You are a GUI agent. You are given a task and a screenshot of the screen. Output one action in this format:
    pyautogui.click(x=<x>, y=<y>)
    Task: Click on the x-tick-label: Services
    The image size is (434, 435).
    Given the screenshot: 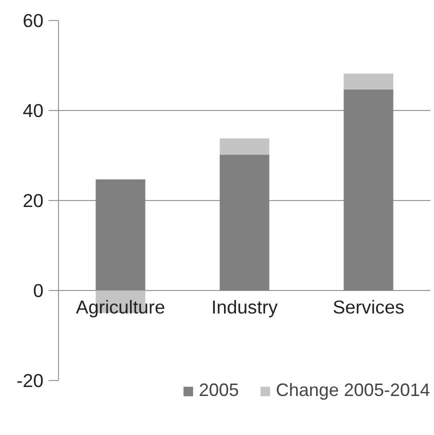 What is the action you would take?
    pyautogui.click(x=368, y=307)
    